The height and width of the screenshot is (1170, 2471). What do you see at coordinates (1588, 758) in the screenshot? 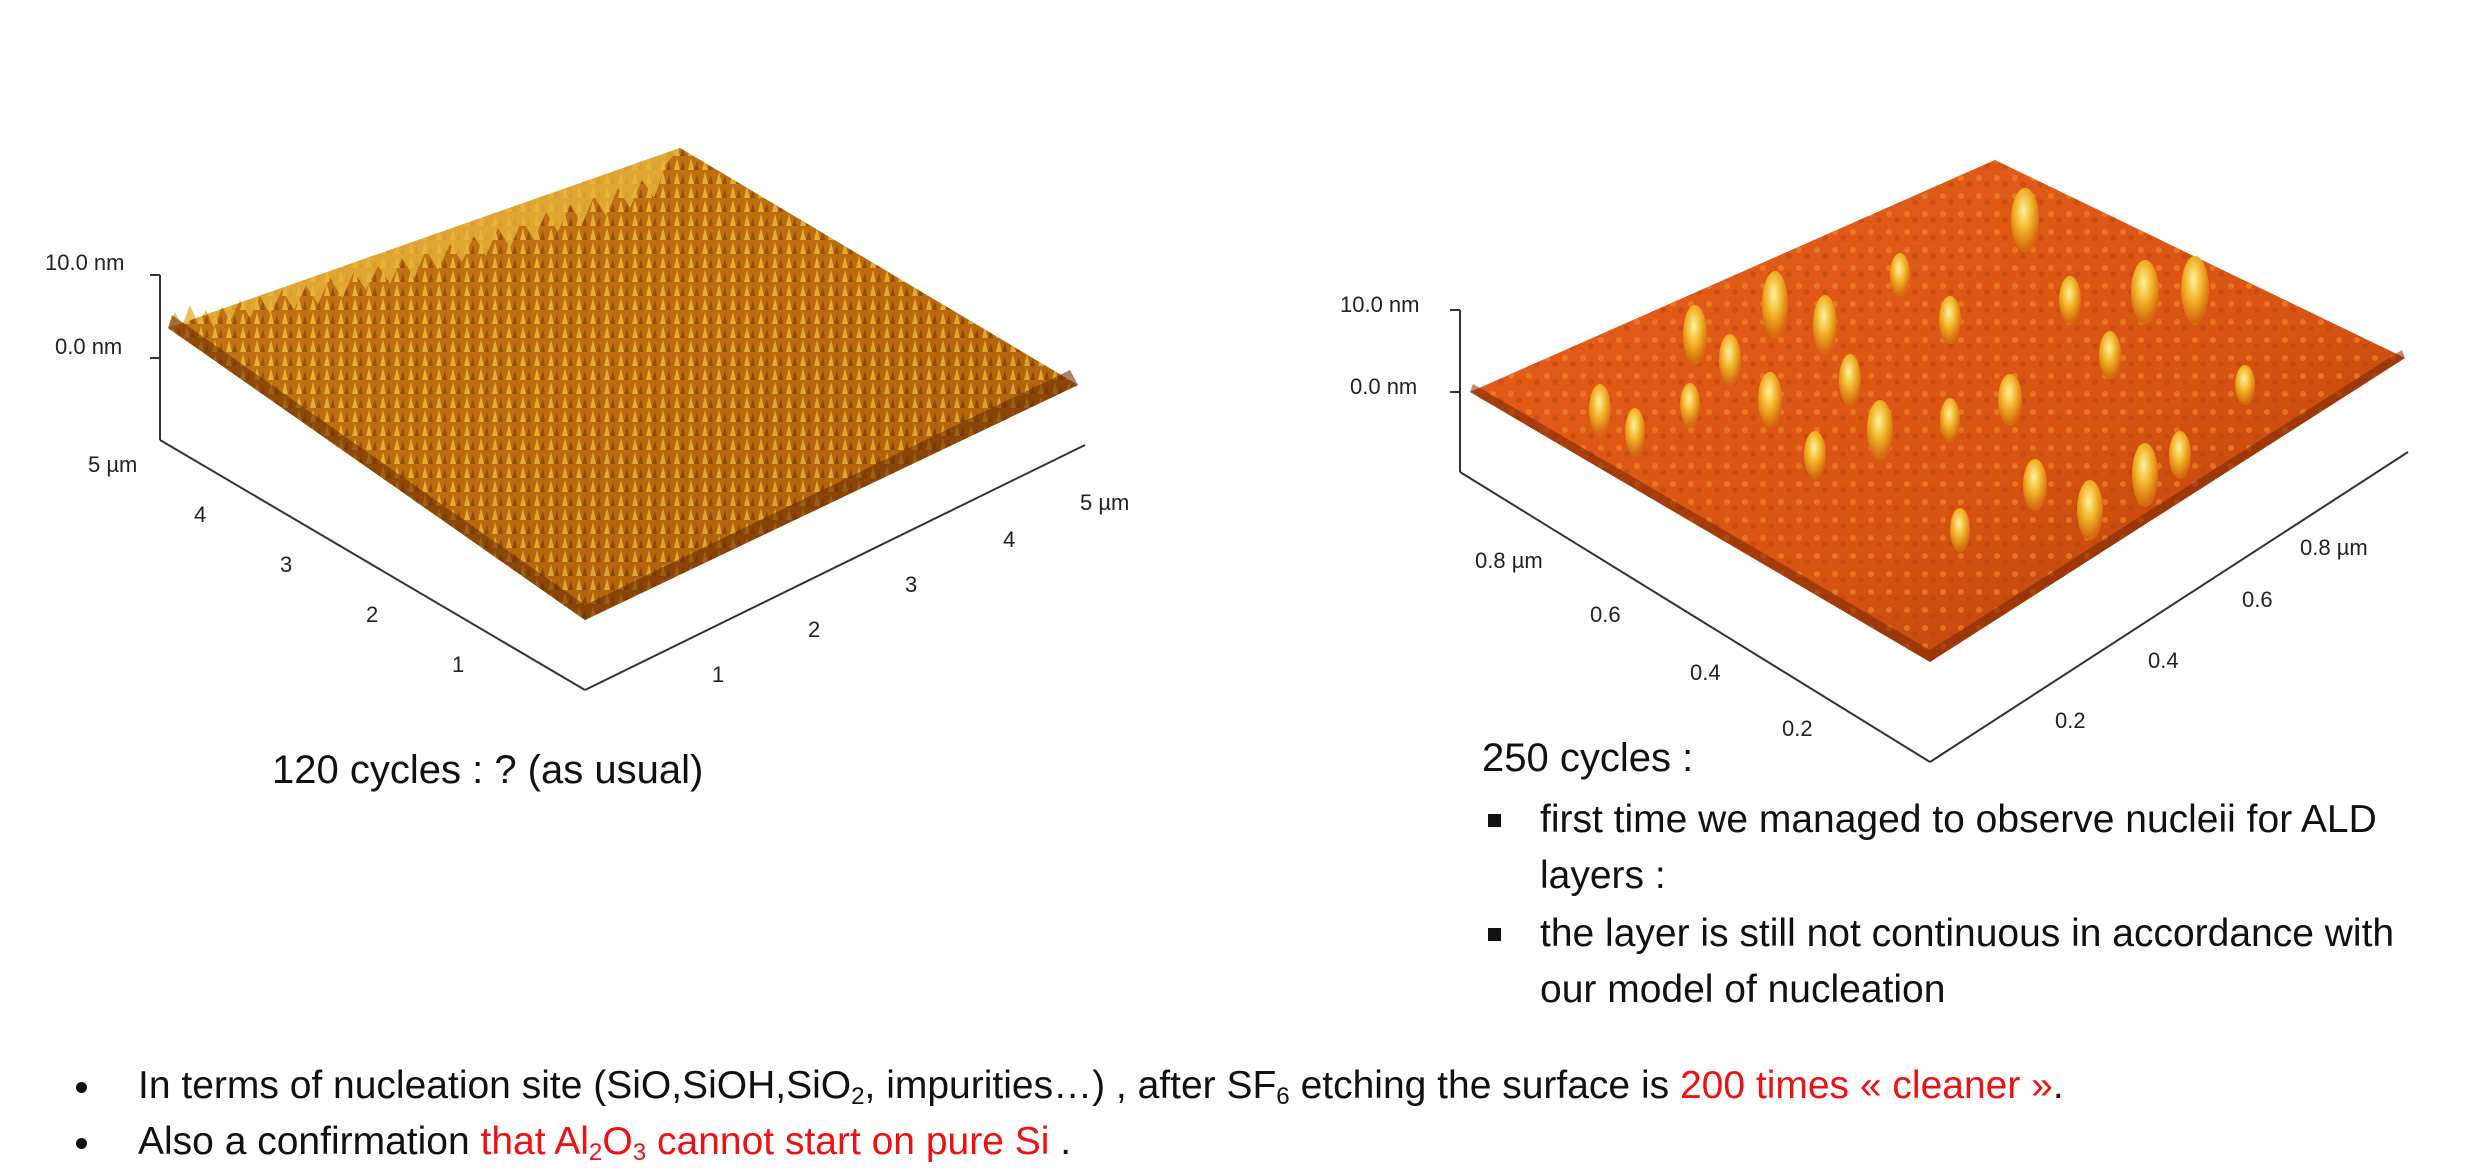
I see `right-caption: 250 cycles :` at bounding box center [1588, 758].